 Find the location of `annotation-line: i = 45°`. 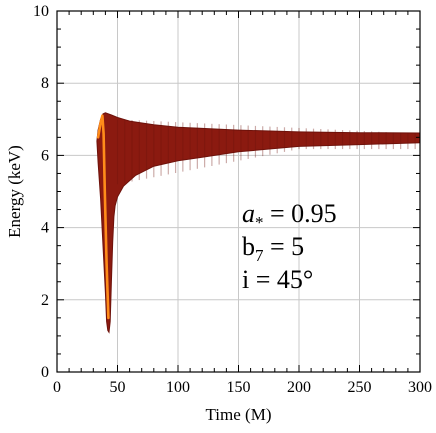

annotation-line: i = 45° is located at coordinates (277, 279).